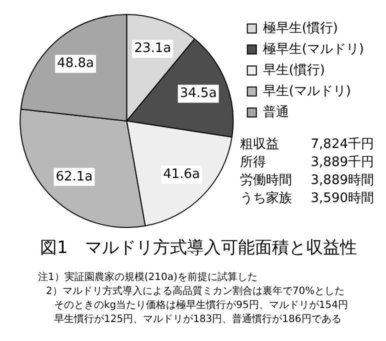  I want to click on text: 労働時間 3,889時間, so click(307, 180).